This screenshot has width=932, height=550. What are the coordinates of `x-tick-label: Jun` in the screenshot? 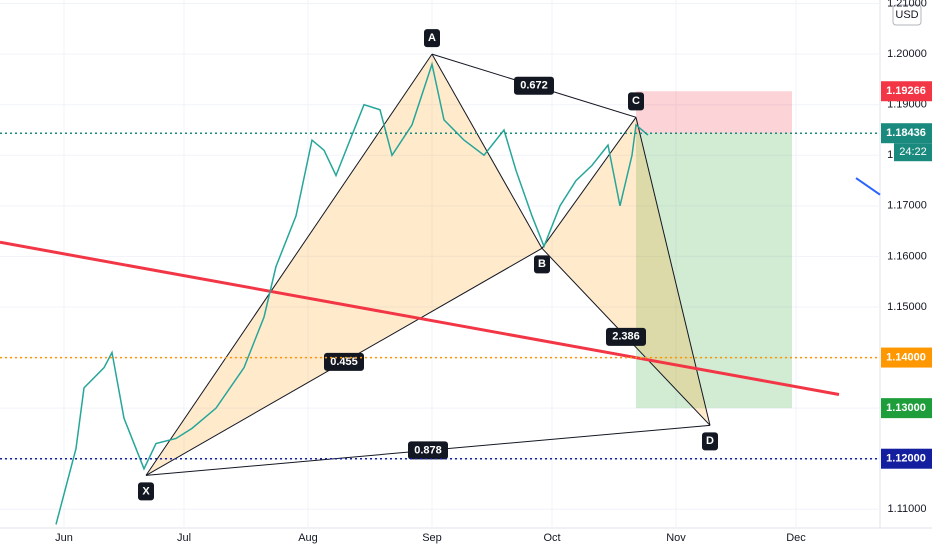 It's located at (64, 538).